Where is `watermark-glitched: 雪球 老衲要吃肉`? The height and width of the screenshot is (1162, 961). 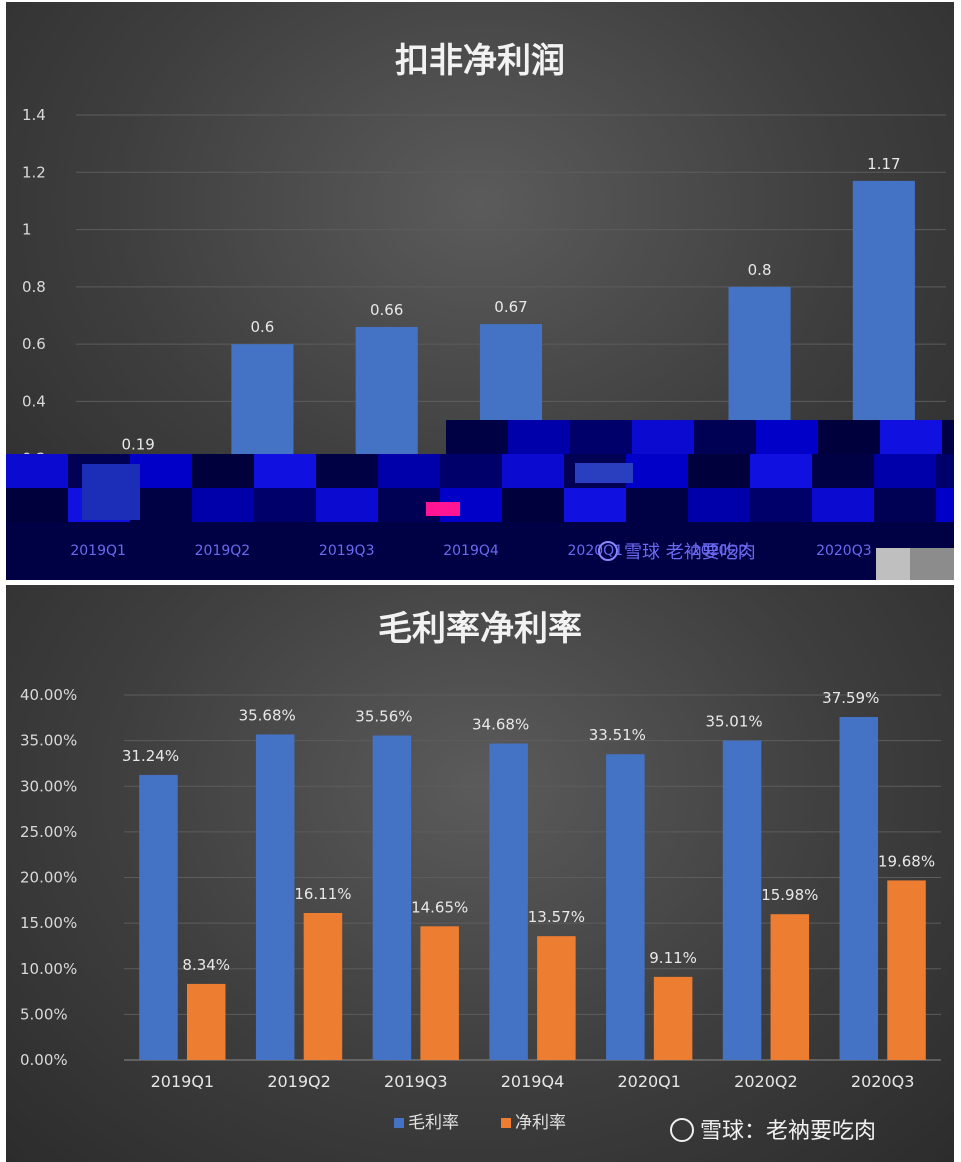
watermark-glitched: 雪球 老衲要吃肉 is located at coordinates (677, 552).